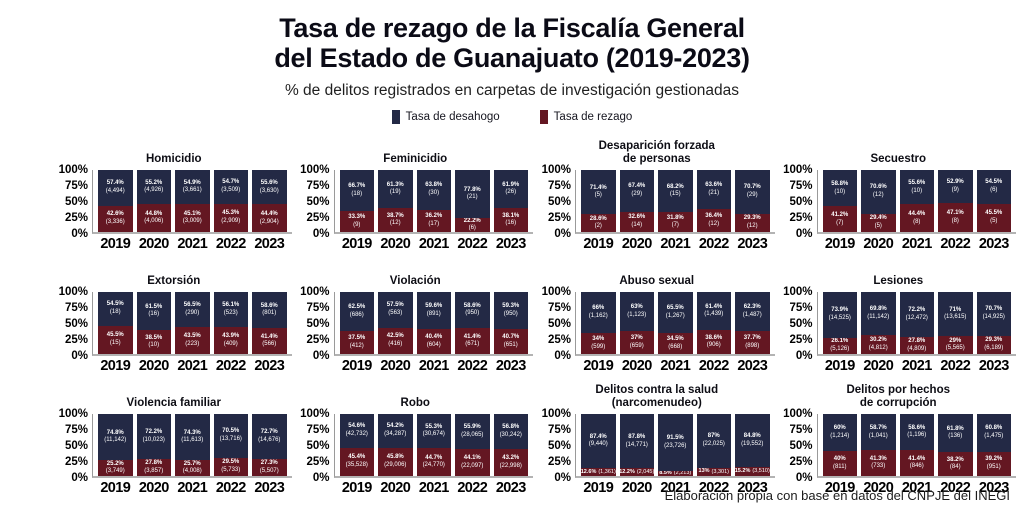 This screenshot has width=1024, height=509. What do you see at coordinates (713, 436) in the screenshot?
I see `pct-label: 87%` at bounding box center [713, 436].